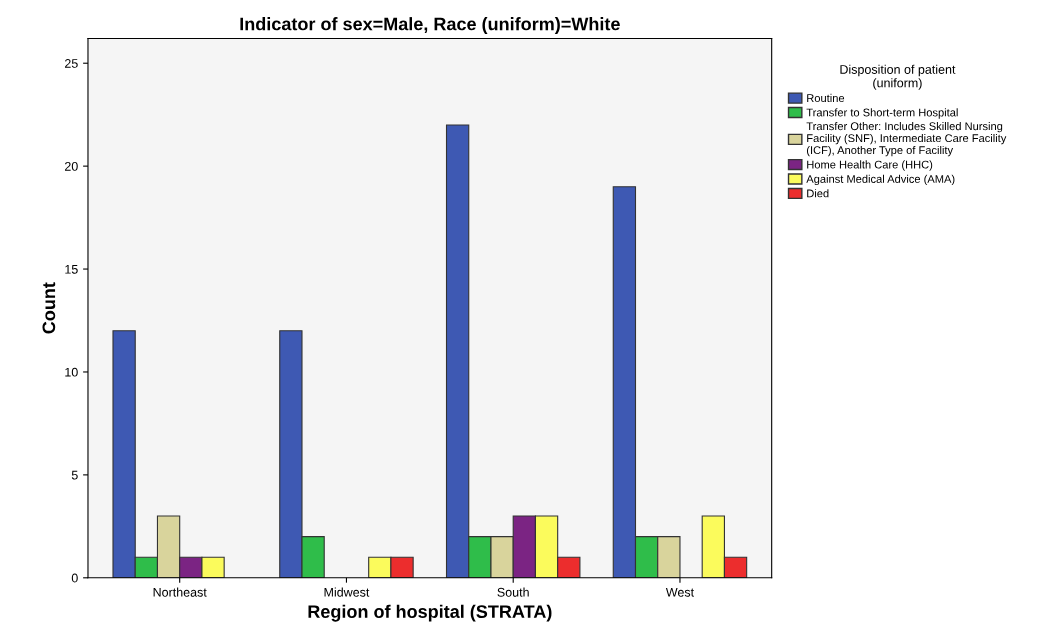 Image resolution: width=1060 pixels, height=642 pixels. Describe the element at coordinates (71, 269) in the screenshot. I see `y-tick-label: 15` at that location.